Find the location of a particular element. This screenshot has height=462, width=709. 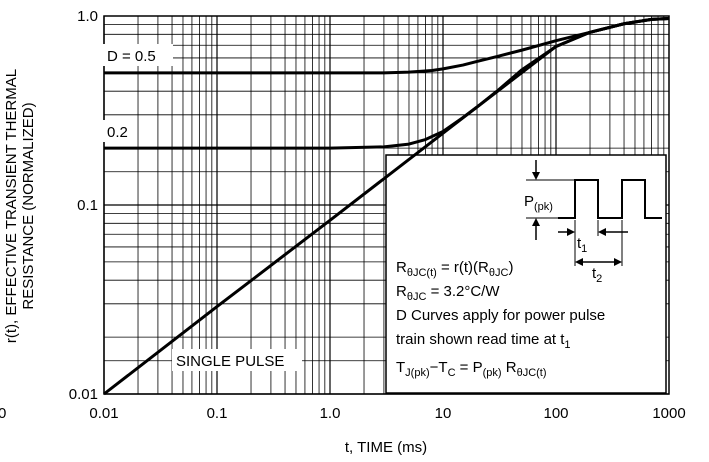

curve-label-02: 0.2 is located at coordinates (117, 132).